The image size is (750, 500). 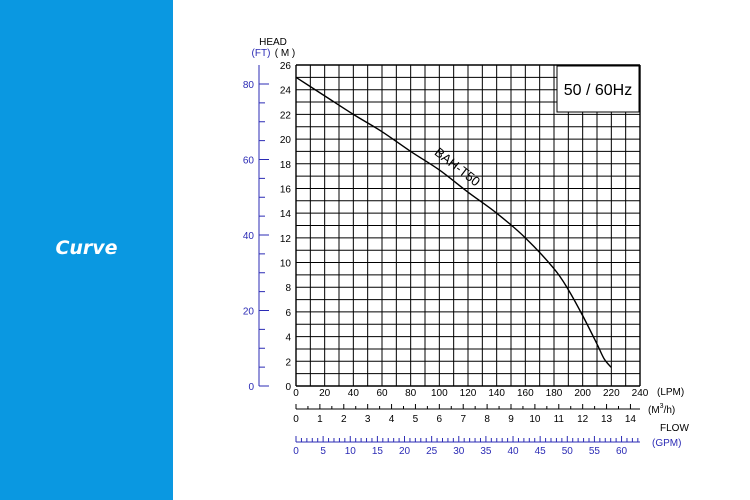 What do you see at coordinates (351, 451) in the screenshot?
I see `x-gpm-tick-label: 10` at bounding box center [351, 451].